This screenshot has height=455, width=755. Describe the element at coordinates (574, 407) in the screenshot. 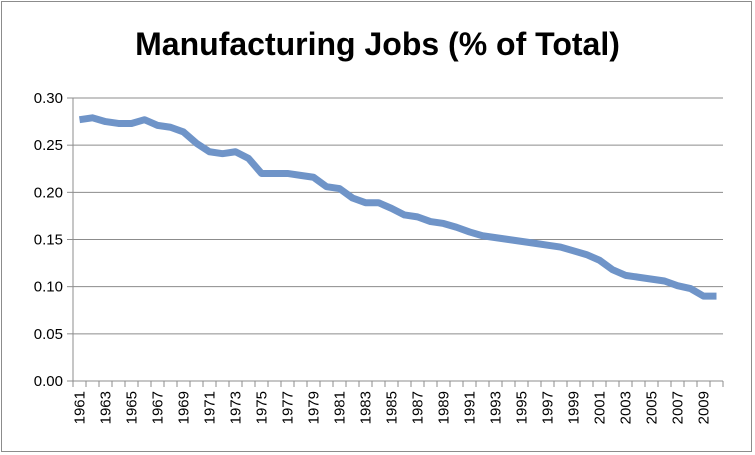

I see `x-tick-label: 1999` at that location.